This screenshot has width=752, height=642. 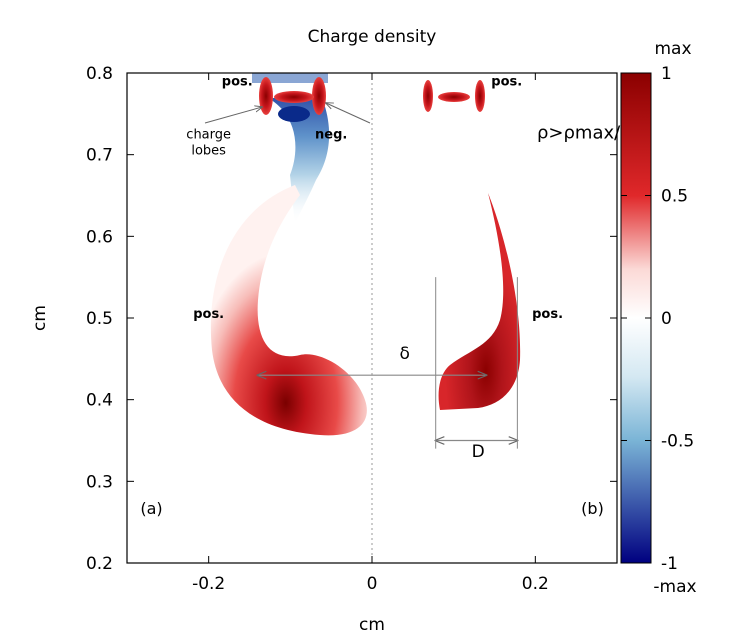 I want to click on y-tick-label: 0.8, so click(x=99, y=74).